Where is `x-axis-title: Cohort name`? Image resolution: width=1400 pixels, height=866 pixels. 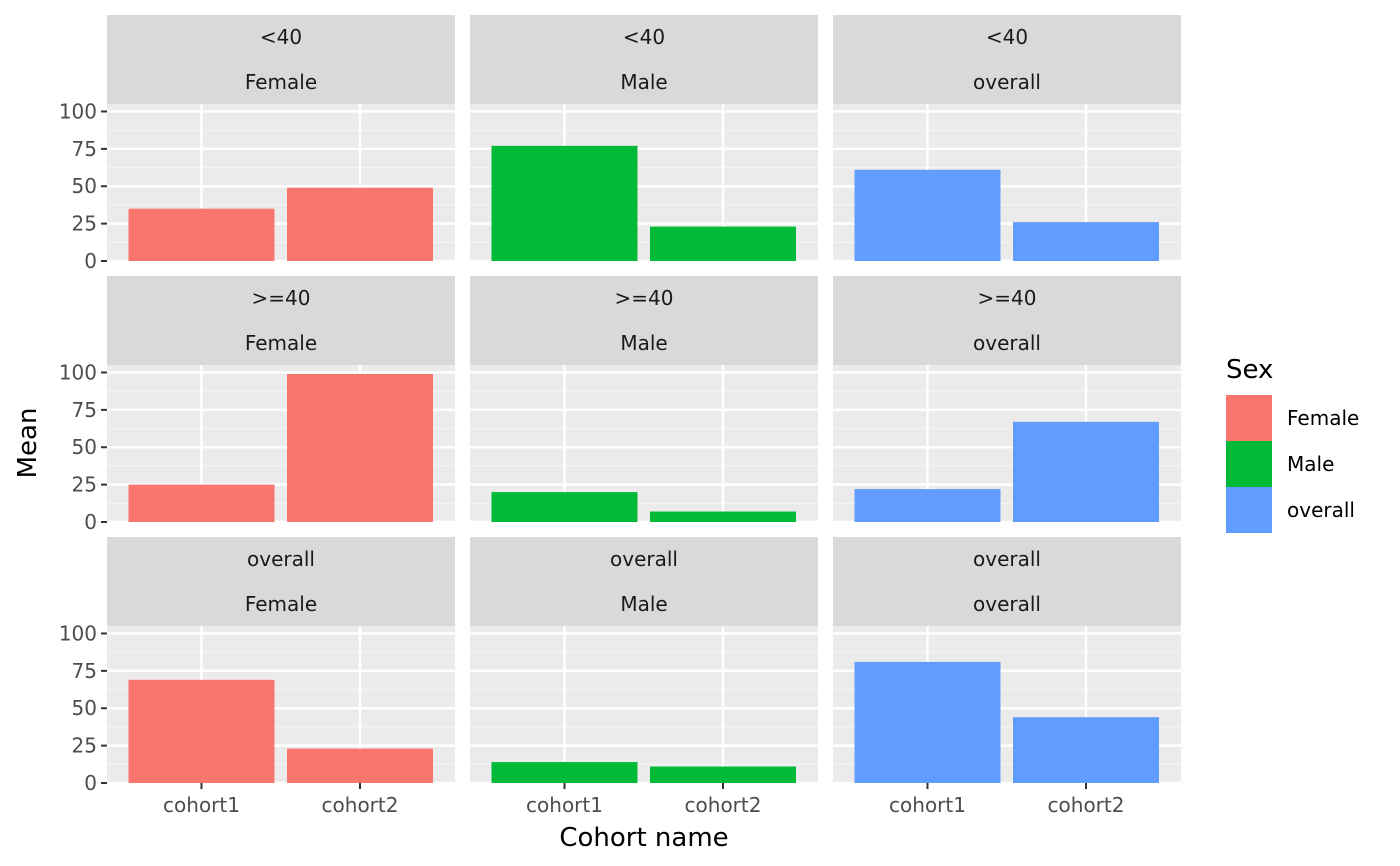 x-axis-title: Cohort name is located at coordinates (643, 838).